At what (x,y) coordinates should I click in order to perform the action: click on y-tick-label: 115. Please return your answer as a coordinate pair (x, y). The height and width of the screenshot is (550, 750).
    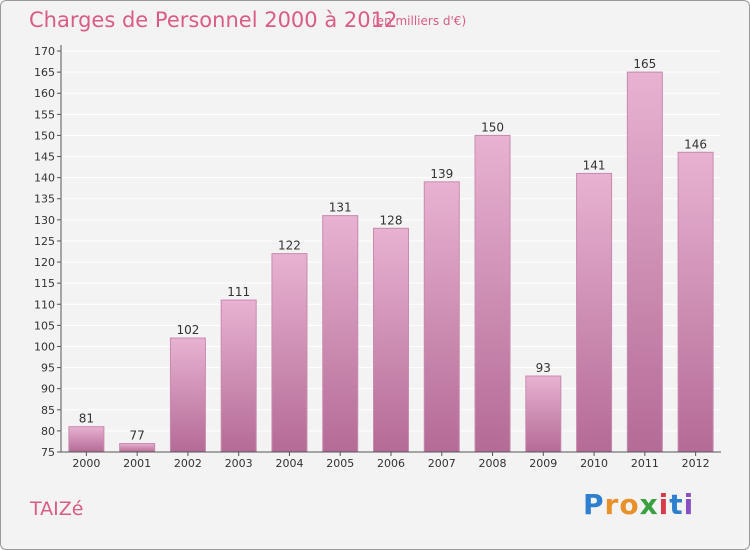
    Looking at the image, I should click on (44, 283).